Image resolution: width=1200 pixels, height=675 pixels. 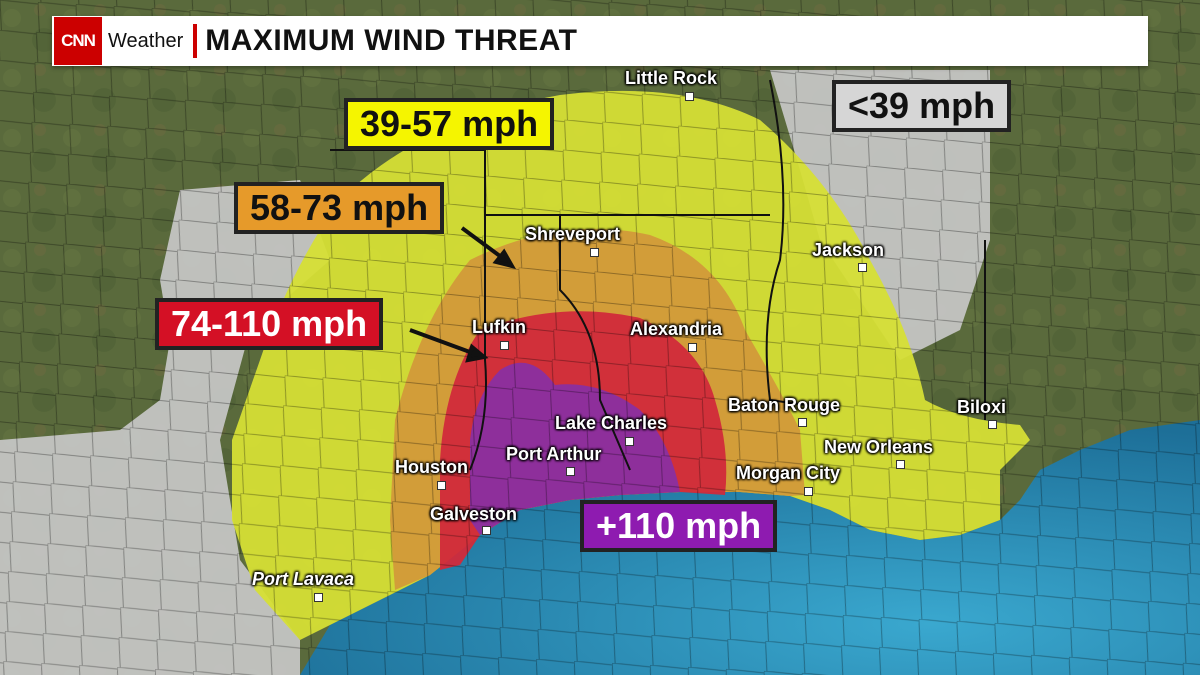 I want to click on city-marker-houston, so click(x=441, y=485).